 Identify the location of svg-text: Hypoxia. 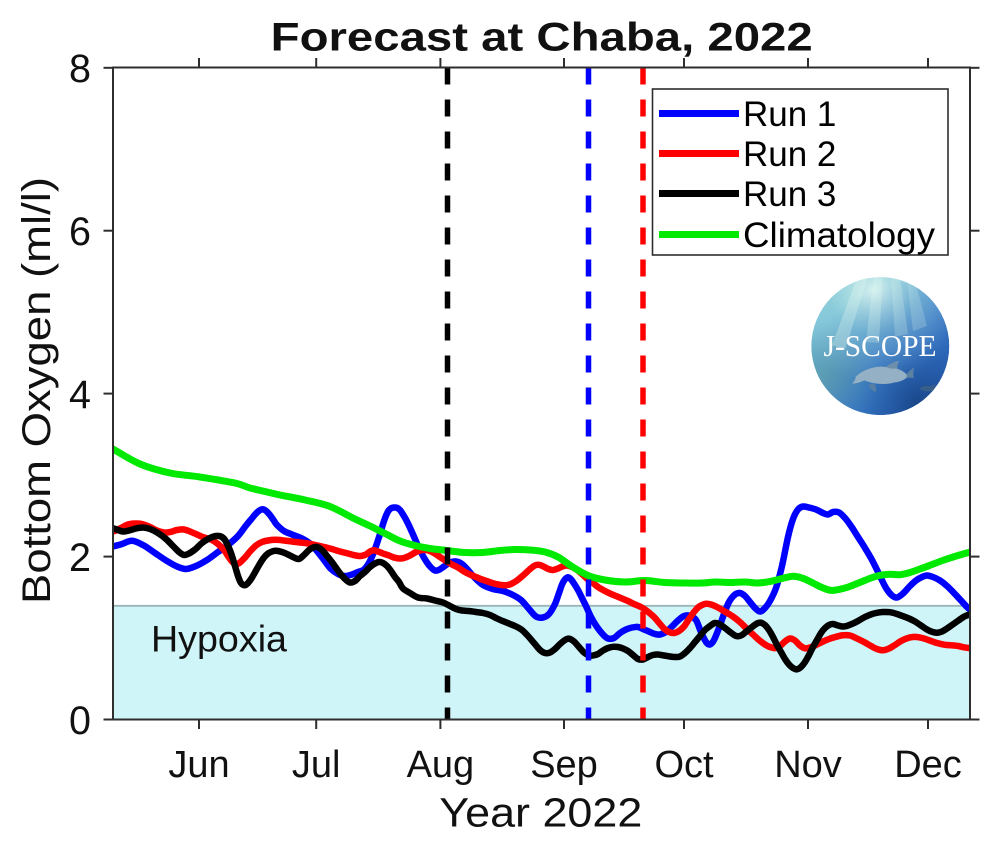
(219, 639).